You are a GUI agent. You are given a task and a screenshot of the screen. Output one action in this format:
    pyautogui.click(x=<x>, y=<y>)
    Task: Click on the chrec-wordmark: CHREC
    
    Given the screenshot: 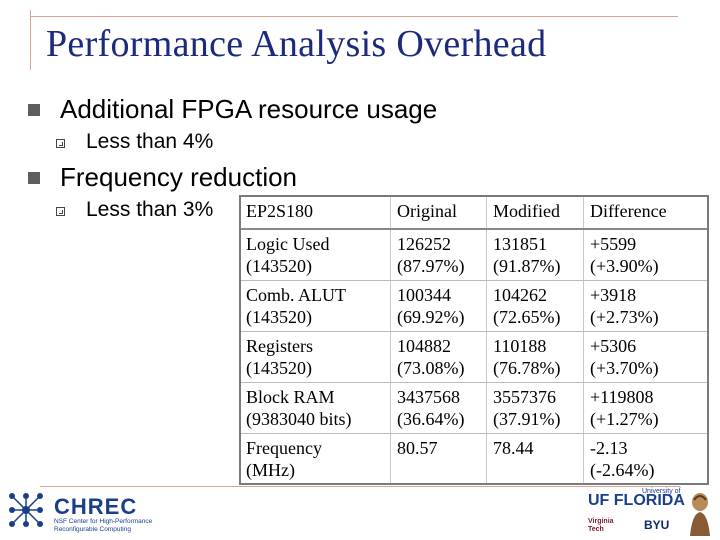 What is the action you would take?
    pyautogui.click(x=96, y=506)
    